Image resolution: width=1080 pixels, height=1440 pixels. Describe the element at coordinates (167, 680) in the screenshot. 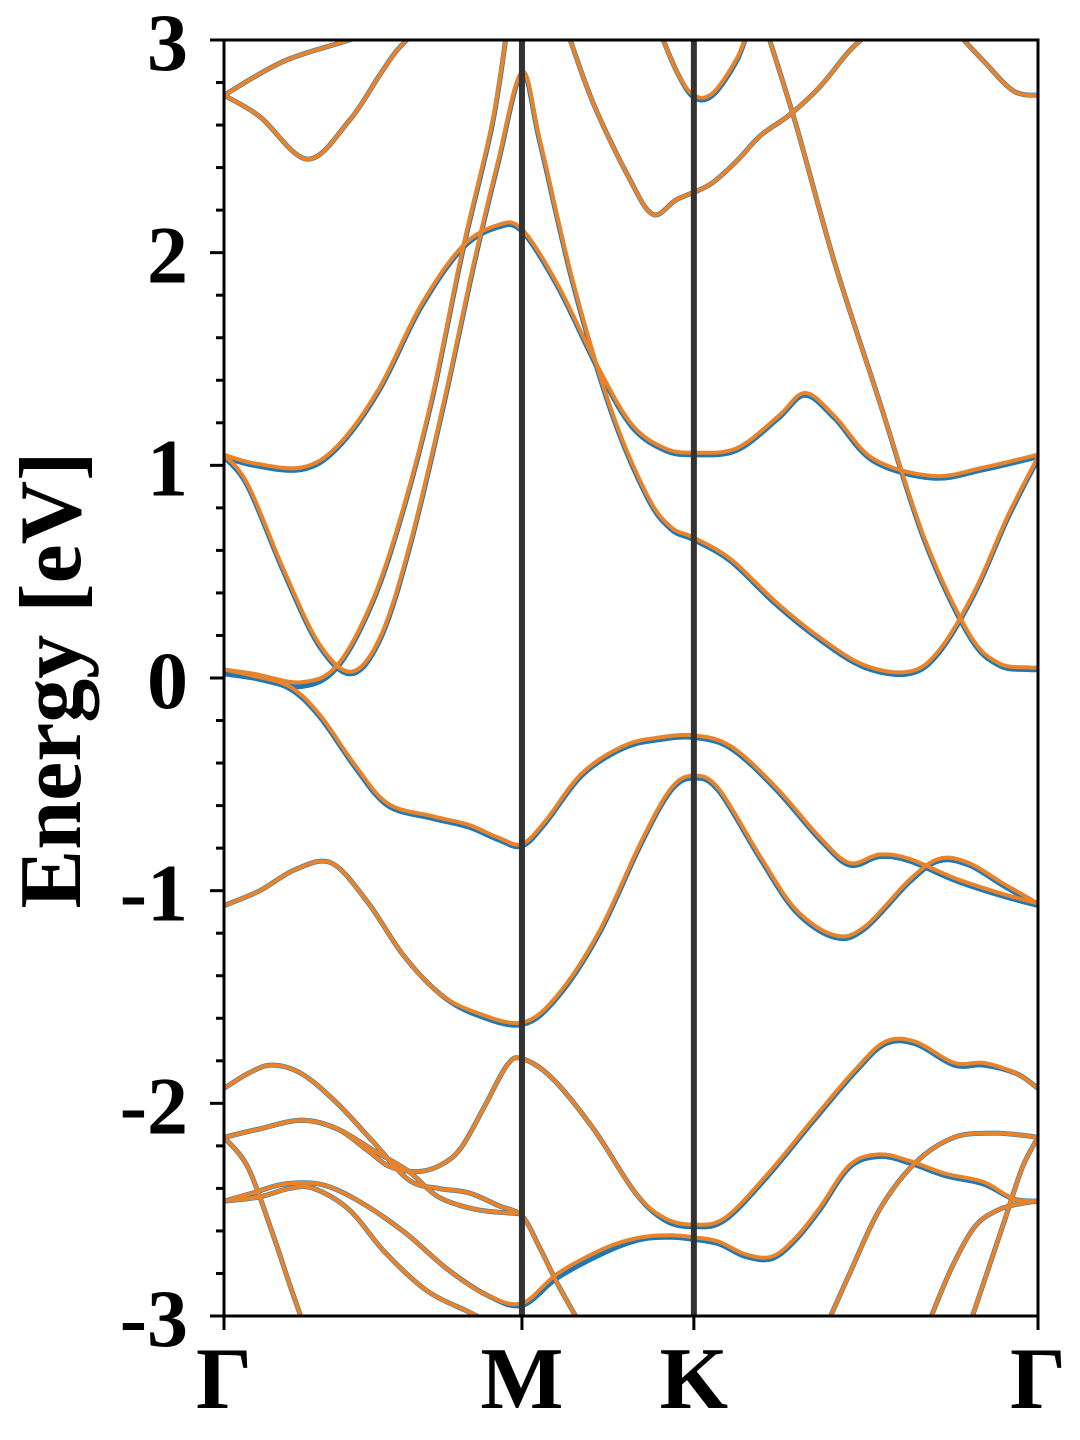

I see `y-tick-label-3: 0` at that location.